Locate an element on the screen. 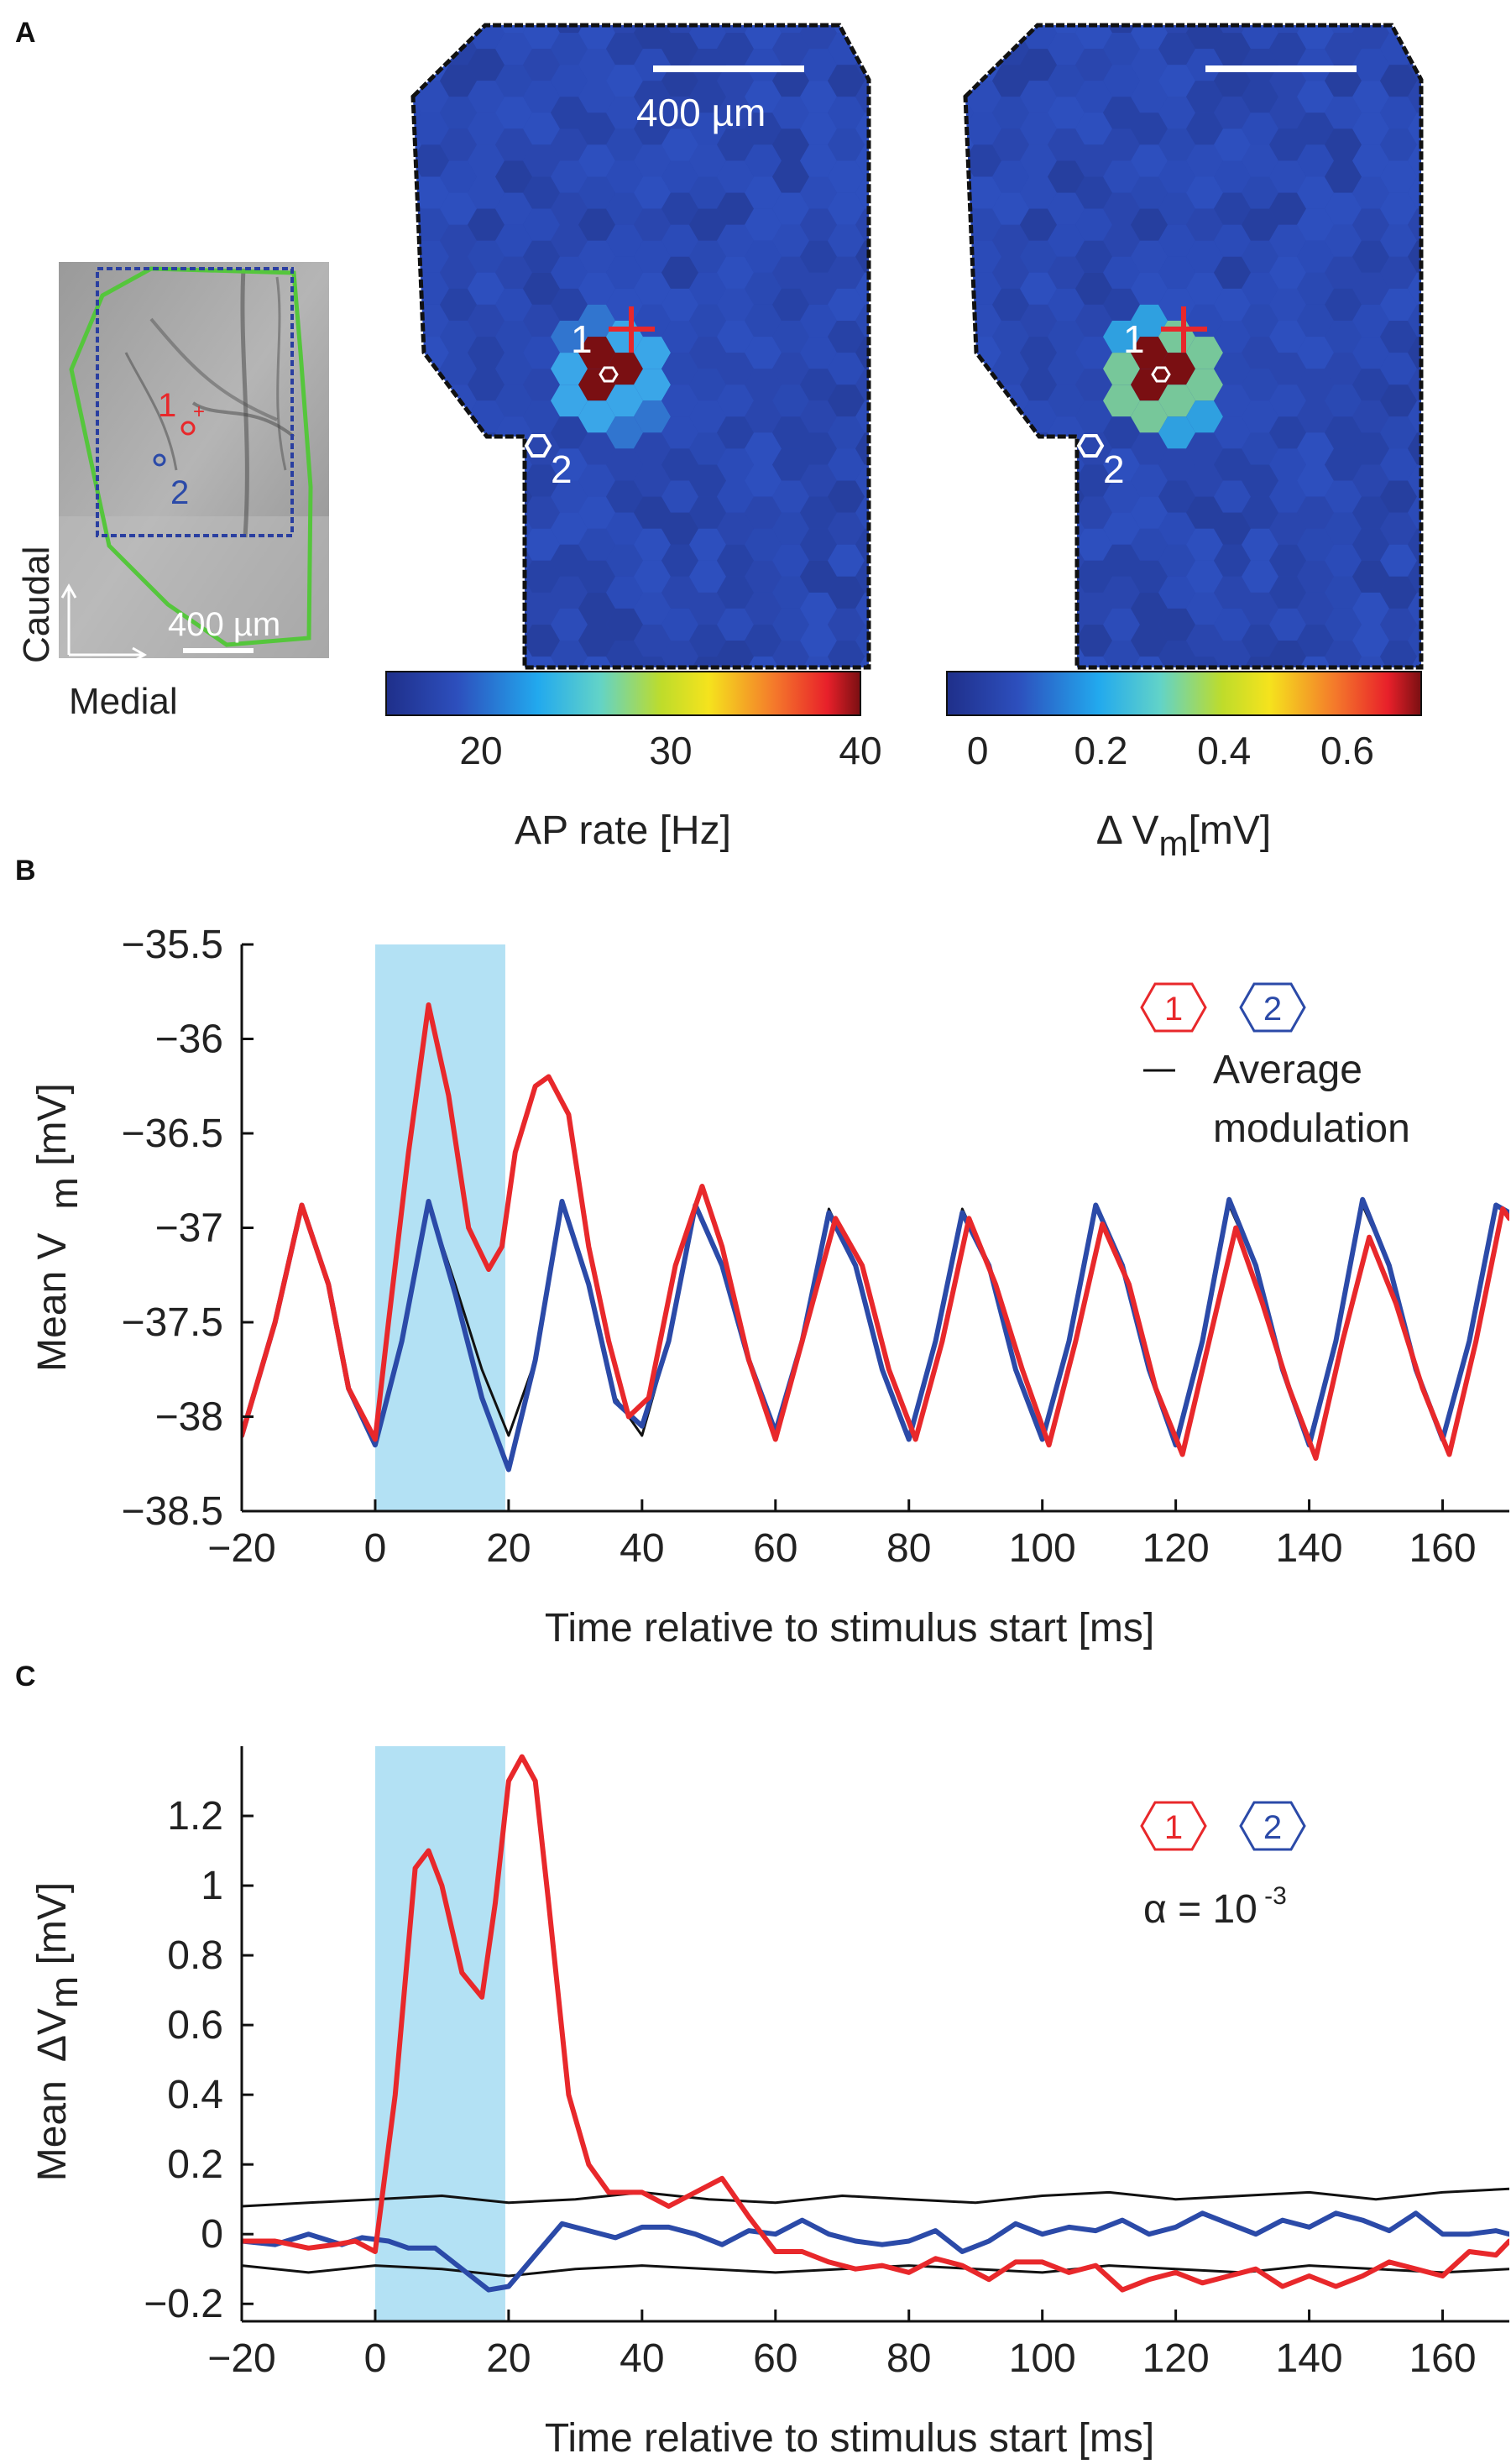 Image resolution: width=1511 pixels, height=2464 pixels. map-scale-label: 400 µm is located at coordinates (701, 112).